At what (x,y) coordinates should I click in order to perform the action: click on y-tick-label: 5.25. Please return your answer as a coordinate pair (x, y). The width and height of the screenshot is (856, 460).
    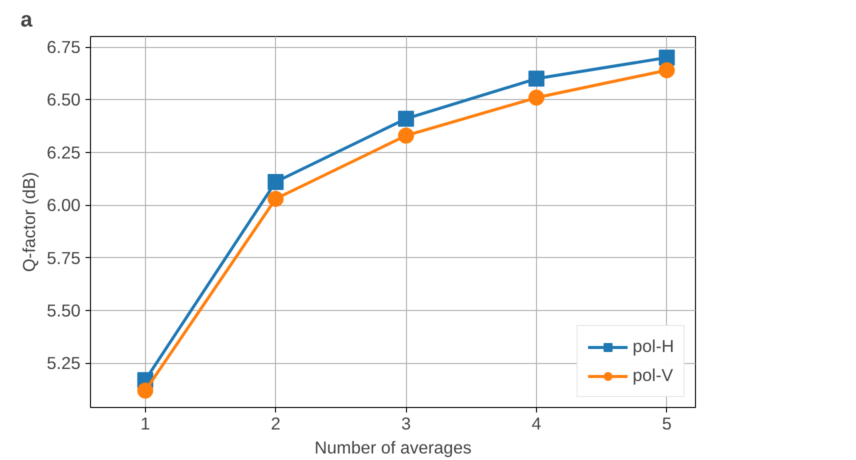
    Looking at the image, I should click on (63, 363).